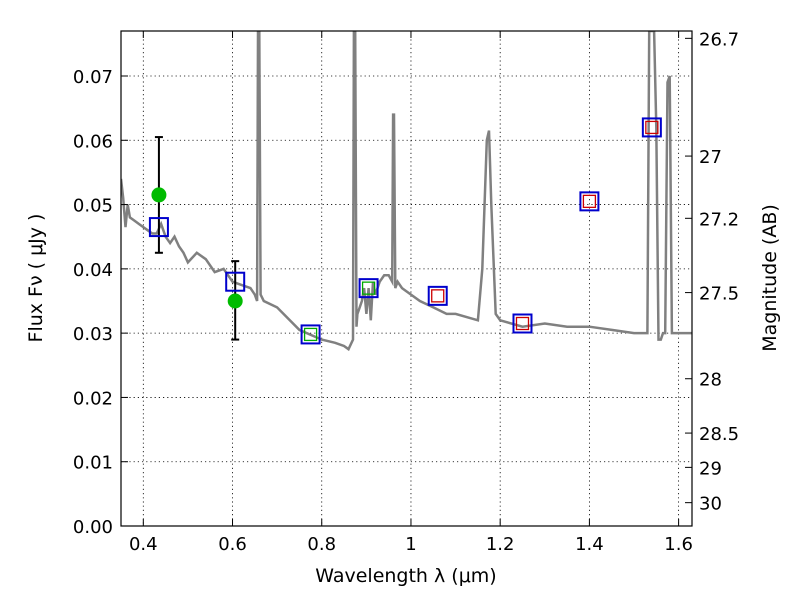 The image size is (800, 600). Describe the element at coordinates (500, 544) in the screenshot. I see `x-tick-label: 1.2` at that location.